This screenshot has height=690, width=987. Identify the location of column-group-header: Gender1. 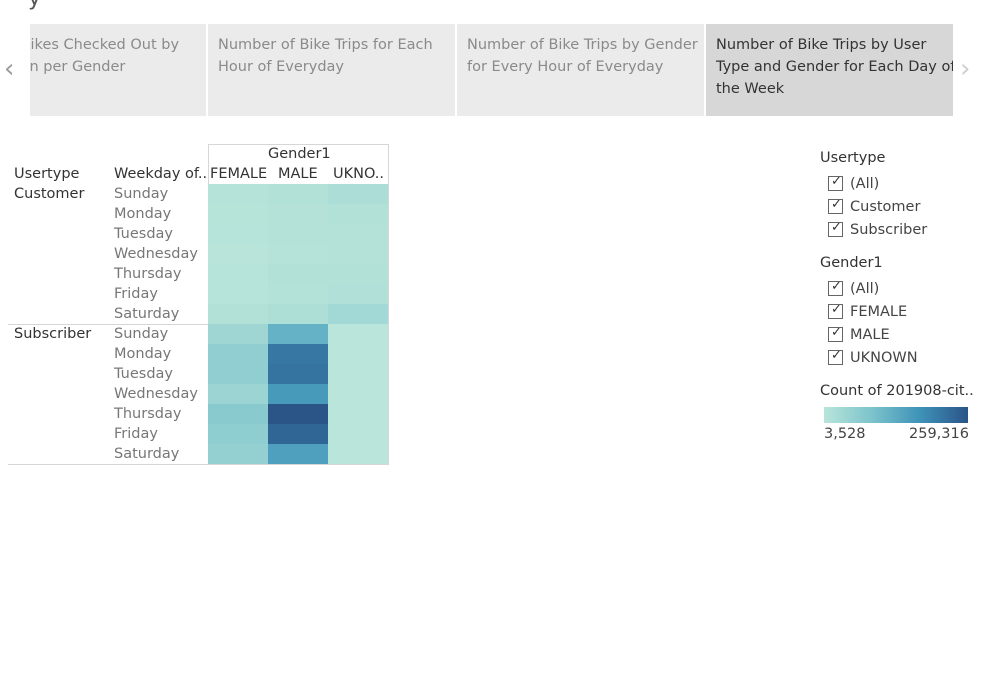
(299, 154).